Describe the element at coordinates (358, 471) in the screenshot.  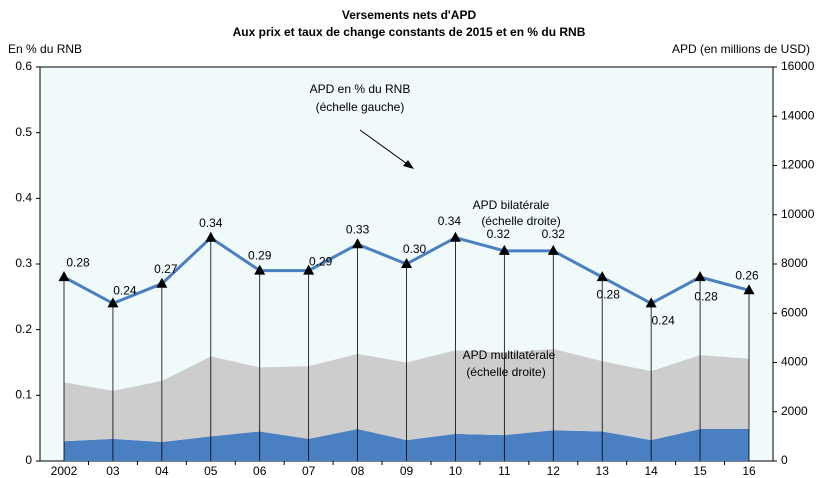
I see `x-tick-label: 08` at that location.